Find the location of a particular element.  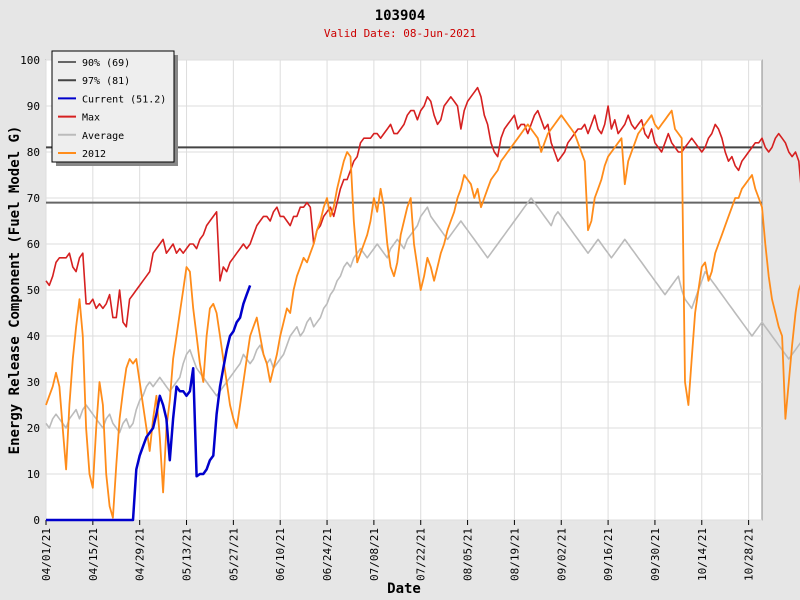

y-tick-label: 80 is located at coordinates (33, 152).